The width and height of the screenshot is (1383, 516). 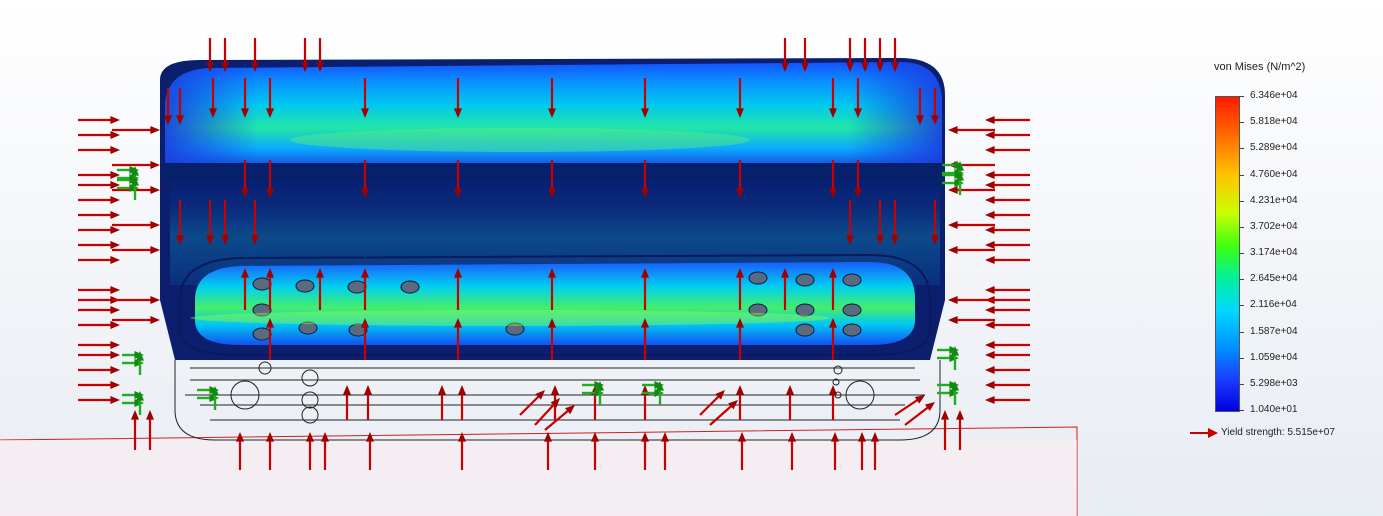 I want to click on yield-strength-label: Yield strength: 5.515e+07, so click(x=1278, y=432).